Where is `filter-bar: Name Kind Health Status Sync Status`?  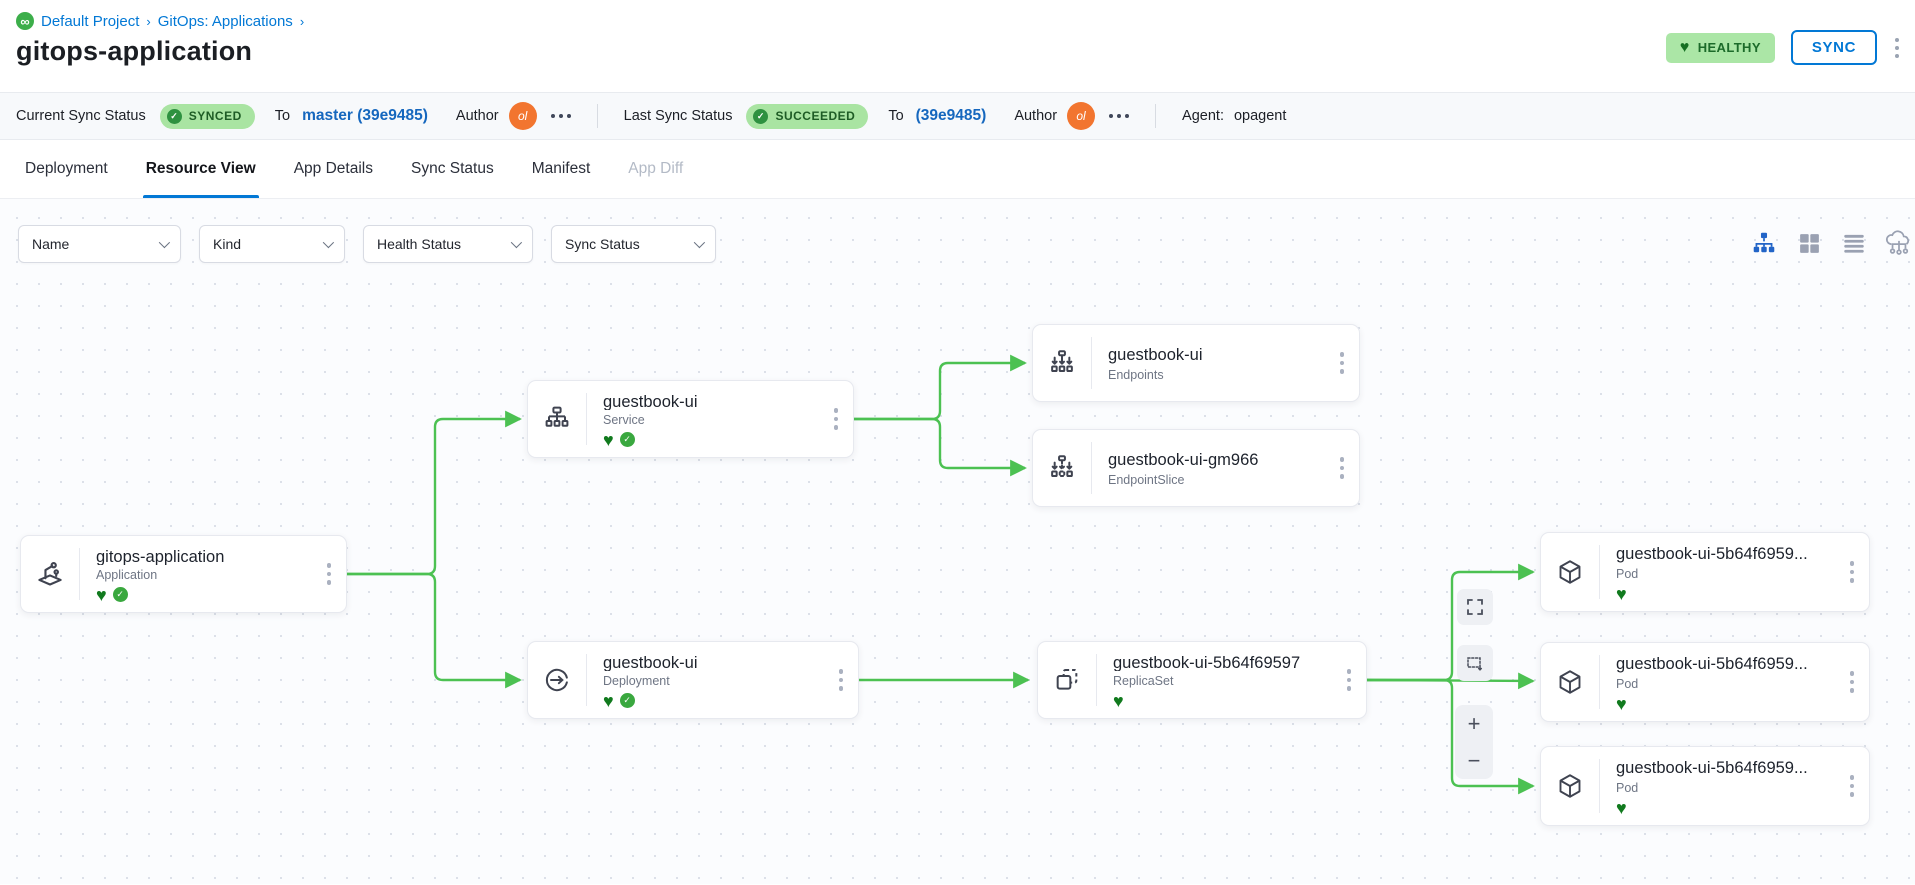 filter-bar: Name Kind Health Status Sync Status is located at coordinates (367, 244).